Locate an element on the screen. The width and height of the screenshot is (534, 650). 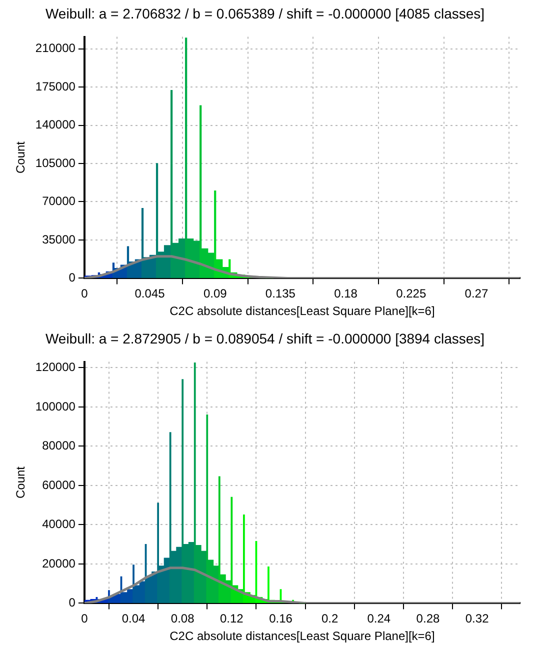
x-tick-label: 0.12 is located at coordinates (232, 619).